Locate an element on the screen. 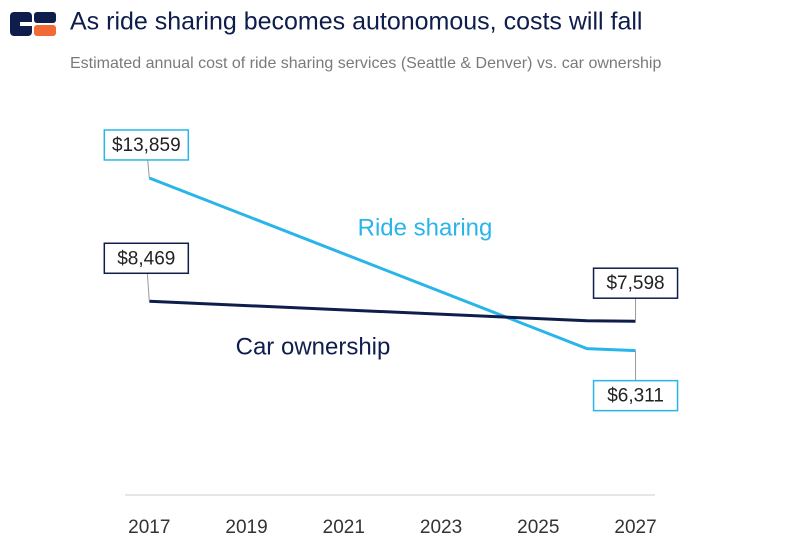 This screenshot has width=798, height=540. x-tick-label: 2027 is located at coordinates (635, 527).